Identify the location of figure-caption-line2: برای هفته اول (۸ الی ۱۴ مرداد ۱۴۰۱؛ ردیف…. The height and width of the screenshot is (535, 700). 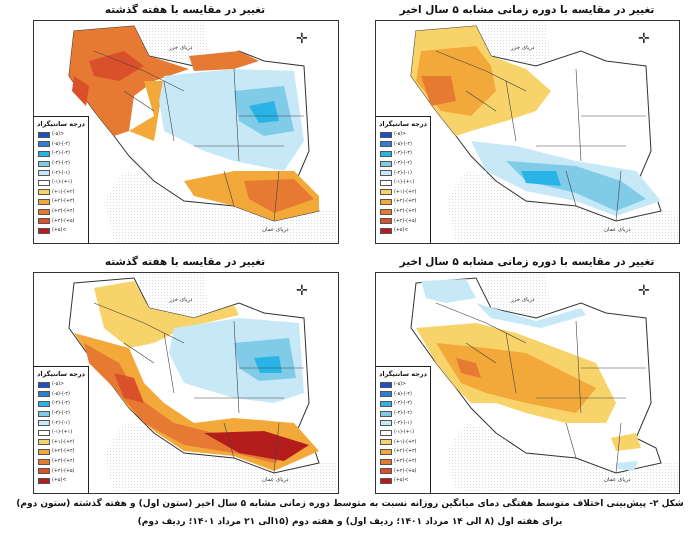
(350, 522).